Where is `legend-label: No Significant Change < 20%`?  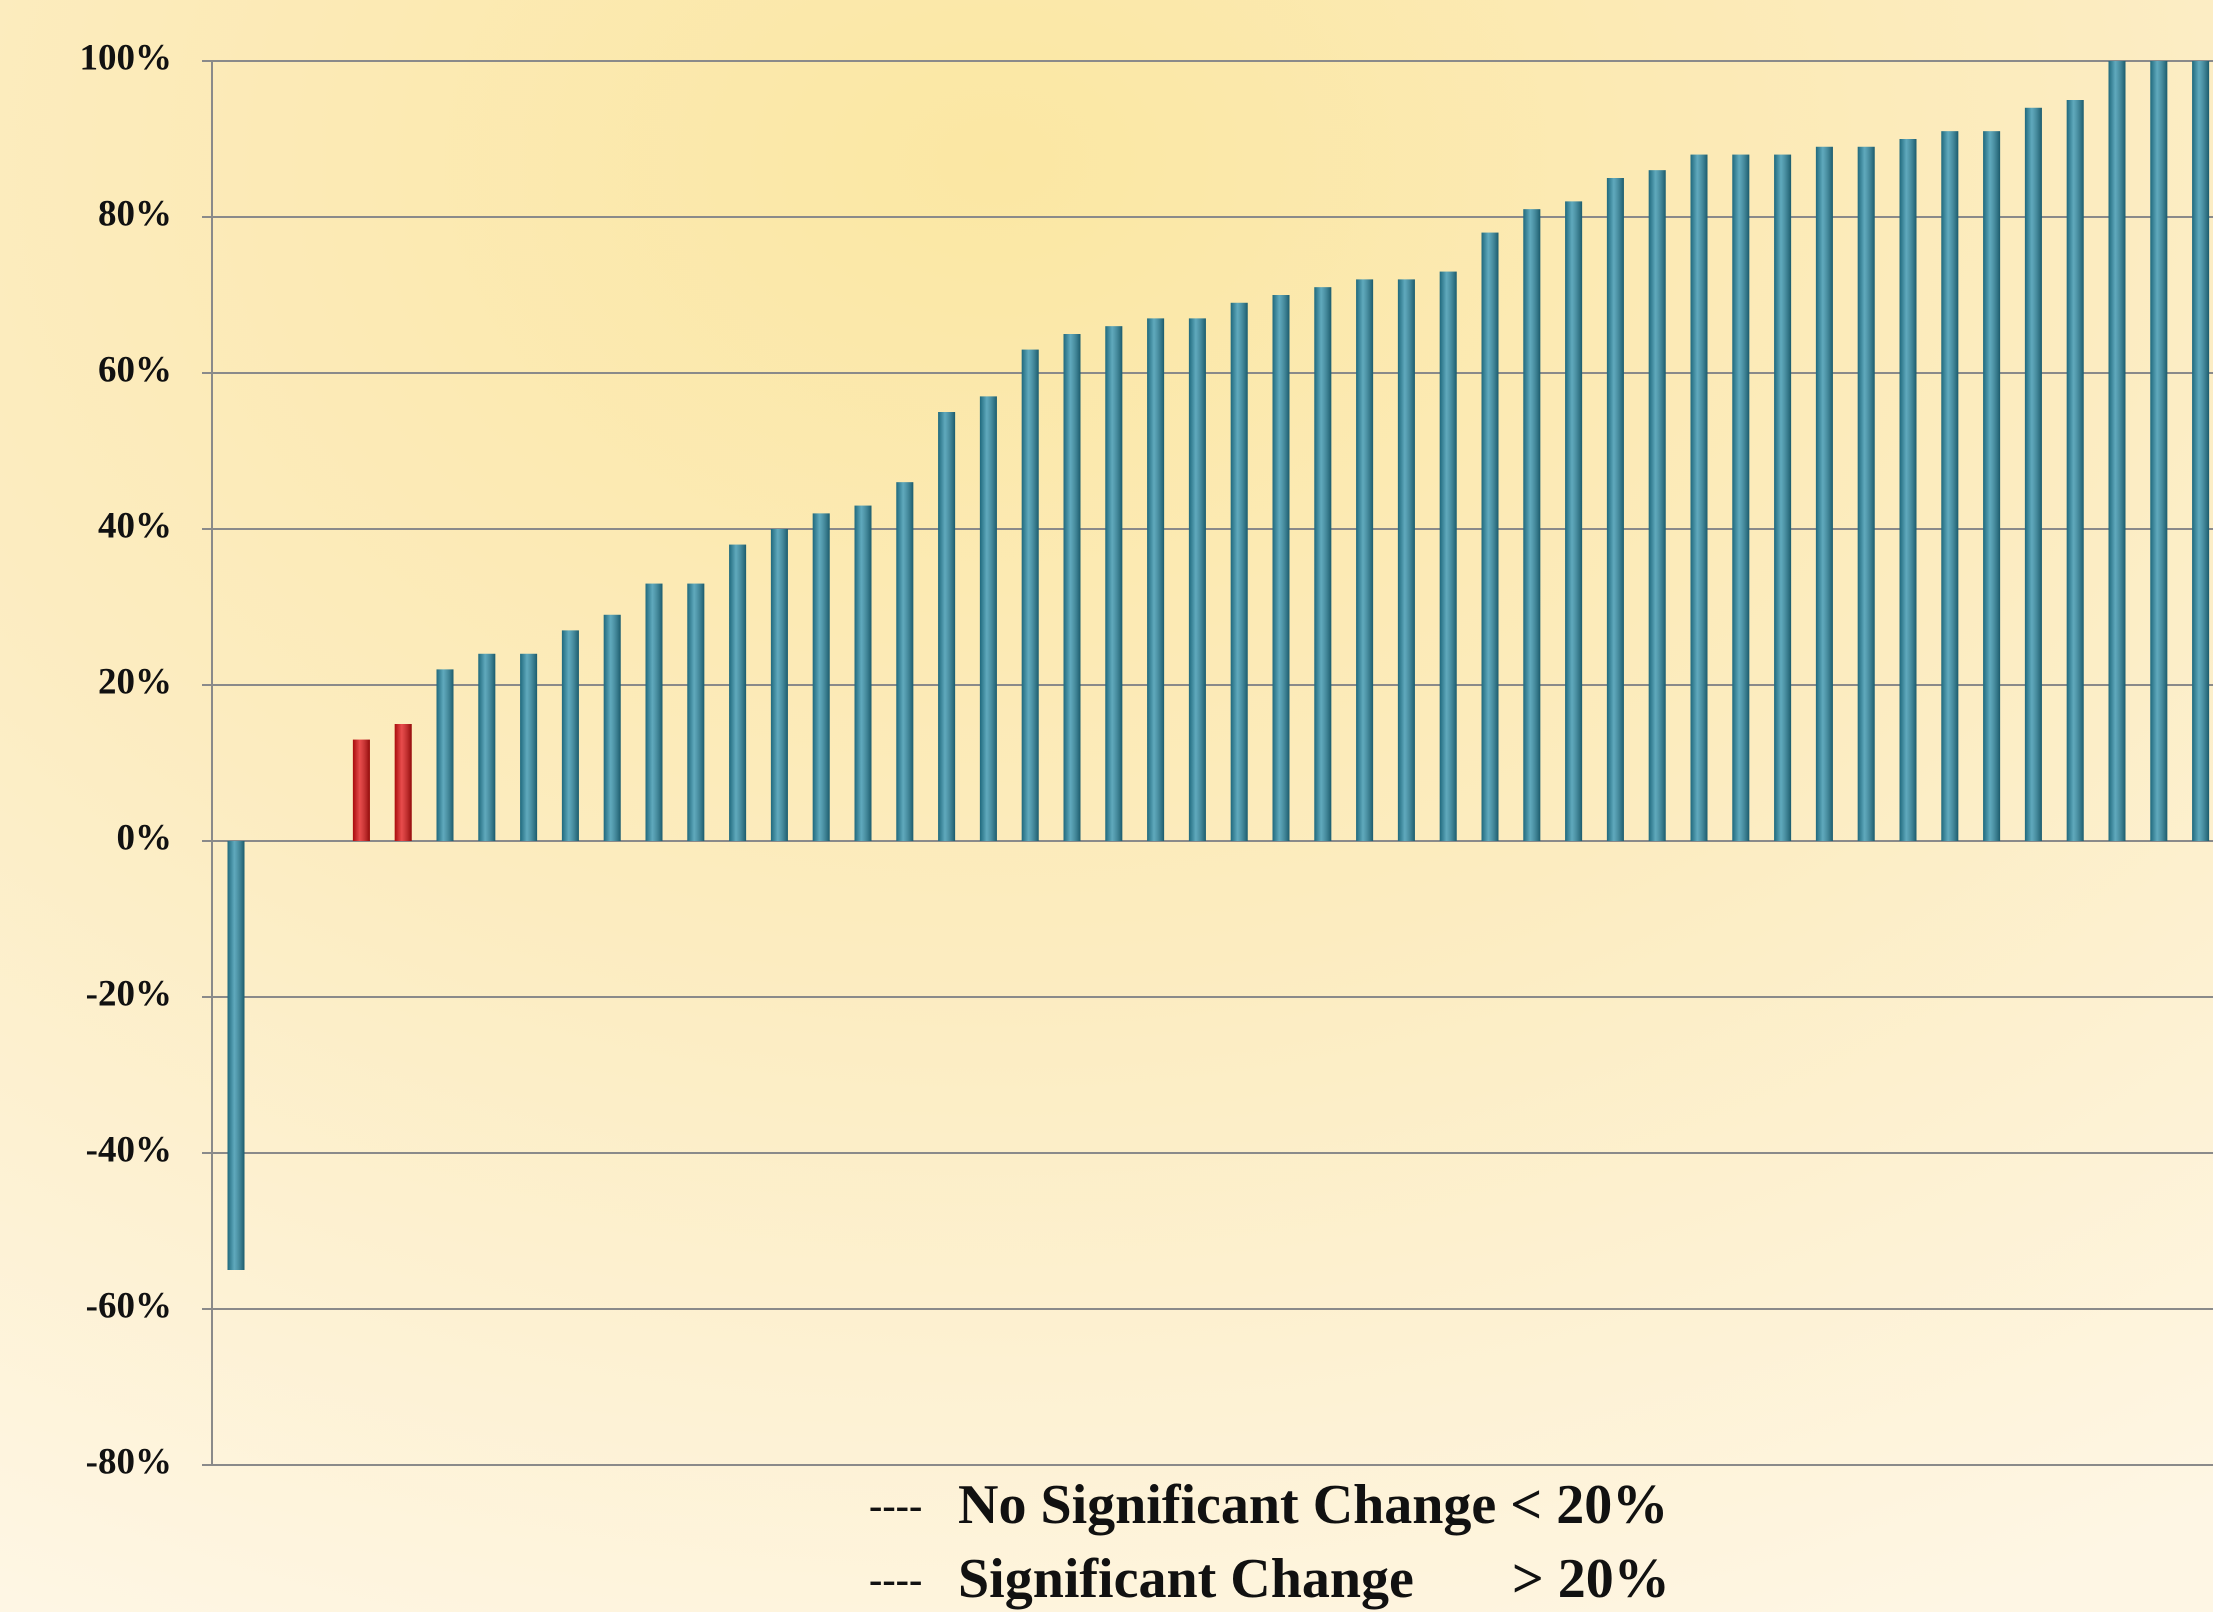
legend-label: No Significant Change < 20% is located at coordinates (1313, 1505).